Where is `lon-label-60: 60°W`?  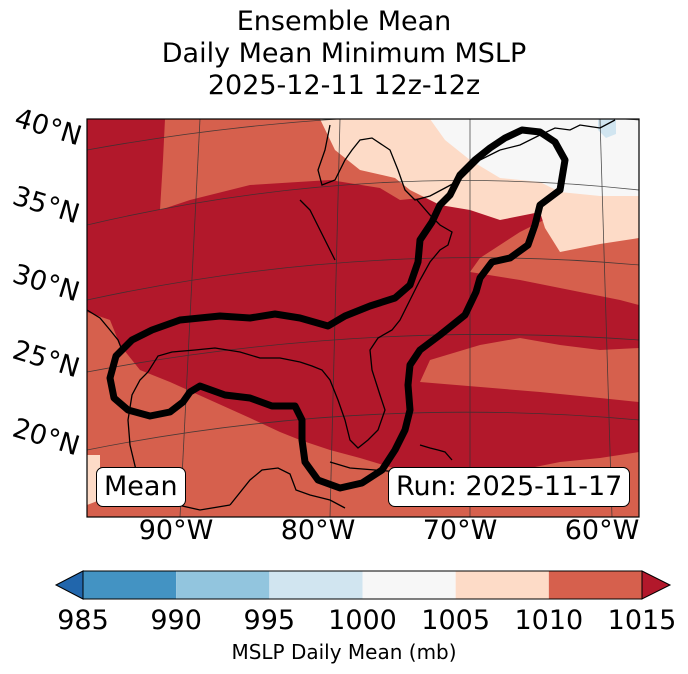
lon-label-60: 60°W is located at coordinates (602, 530).